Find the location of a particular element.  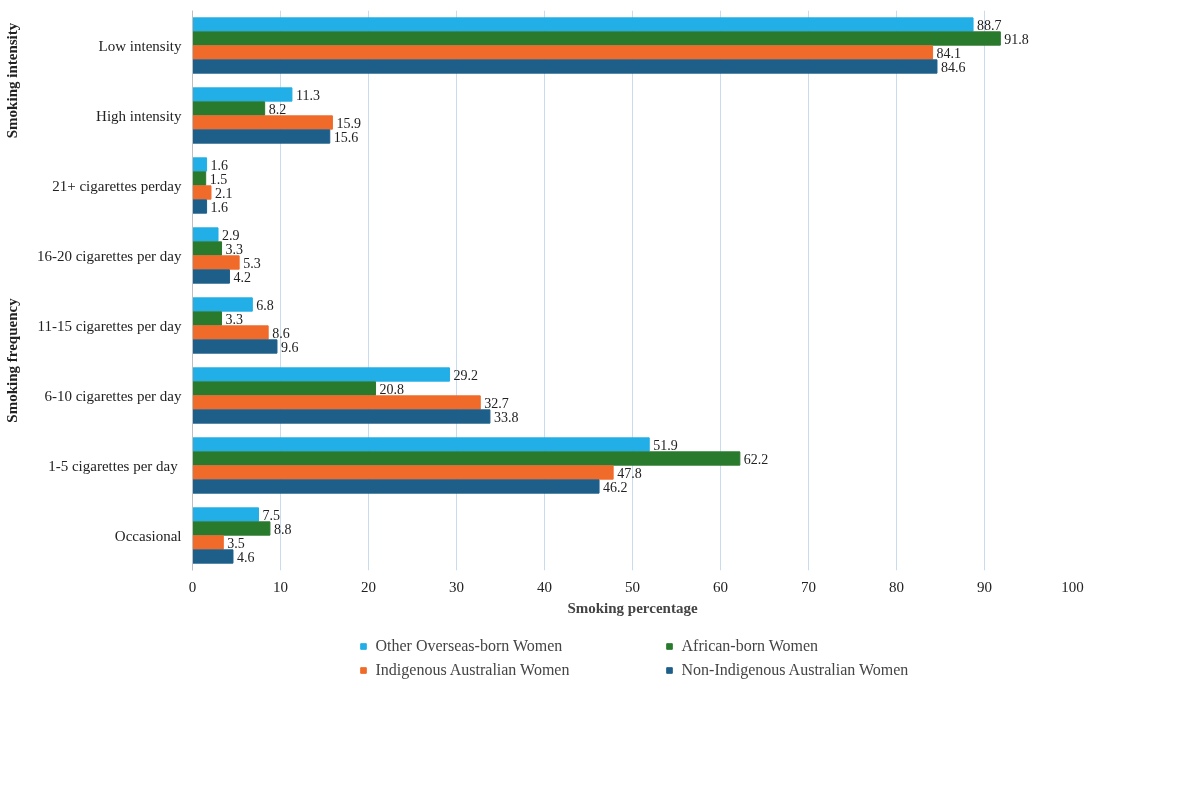

data-label: 84.6 is located at coordinates (953, 67).